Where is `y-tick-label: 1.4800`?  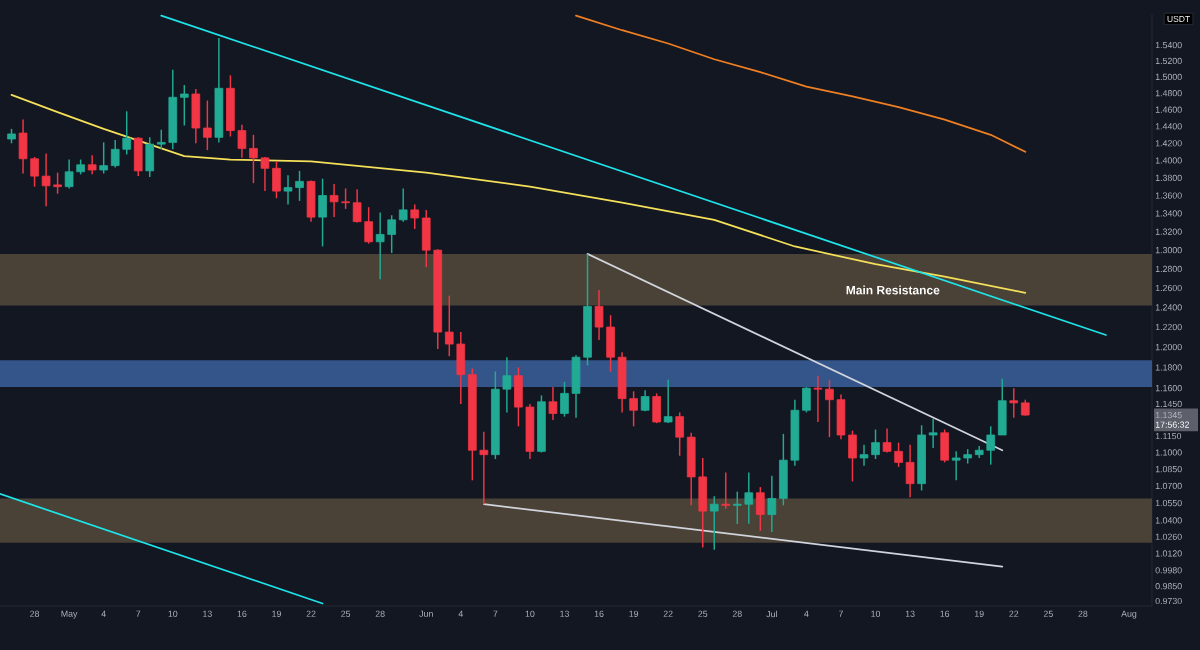
y-tick-label: 1.4800 is located at coordinates (1168, 93).